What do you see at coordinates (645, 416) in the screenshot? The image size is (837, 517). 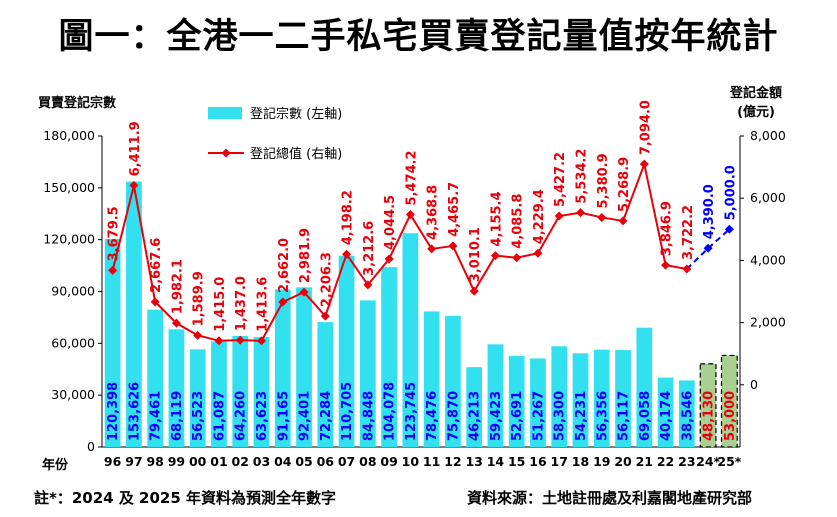 I see `bar-value-label: 69,058` at bounding box center [645, 416].